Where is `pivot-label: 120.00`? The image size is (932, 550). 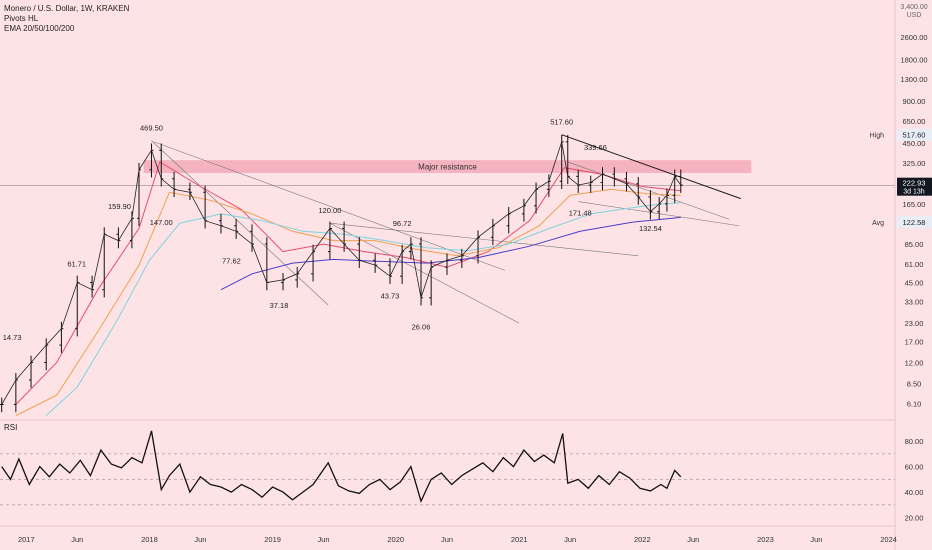 pivot-label: 120.00 is located at coordinates (329, 210).